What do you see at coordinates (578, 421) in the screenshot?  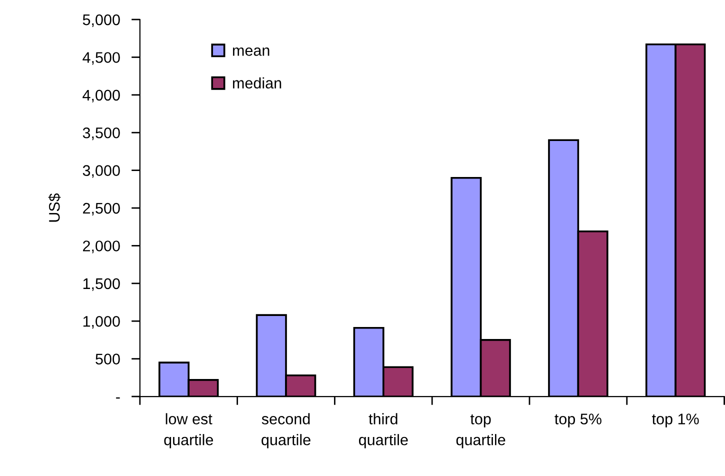 I see `x-tick-label: top 5%` at bounding box center [578, 421].